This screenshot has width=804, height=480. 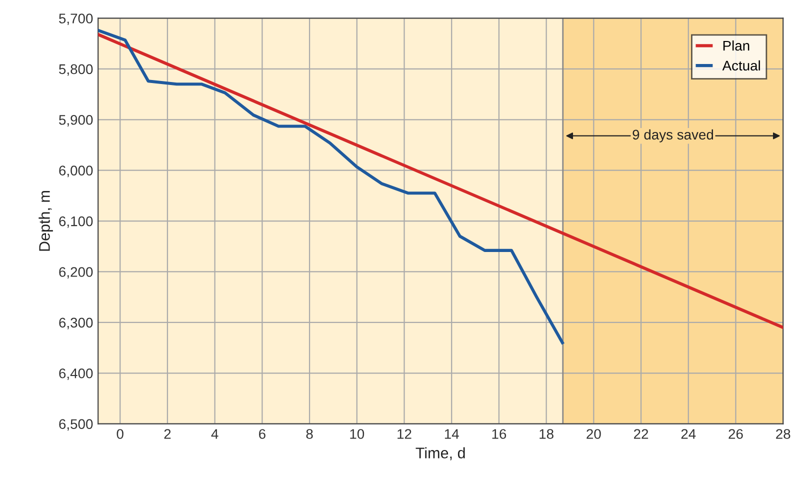 I want to click on x-tick-label: 10, so click(x=357, y=434).